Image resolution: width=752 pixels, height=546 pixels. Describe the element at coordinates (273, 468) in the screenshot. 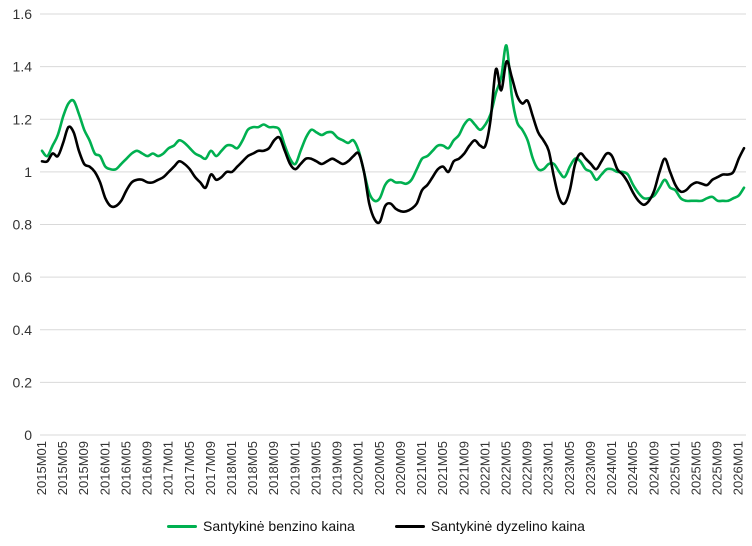

I see `svg-text: 2018M09` at that location.